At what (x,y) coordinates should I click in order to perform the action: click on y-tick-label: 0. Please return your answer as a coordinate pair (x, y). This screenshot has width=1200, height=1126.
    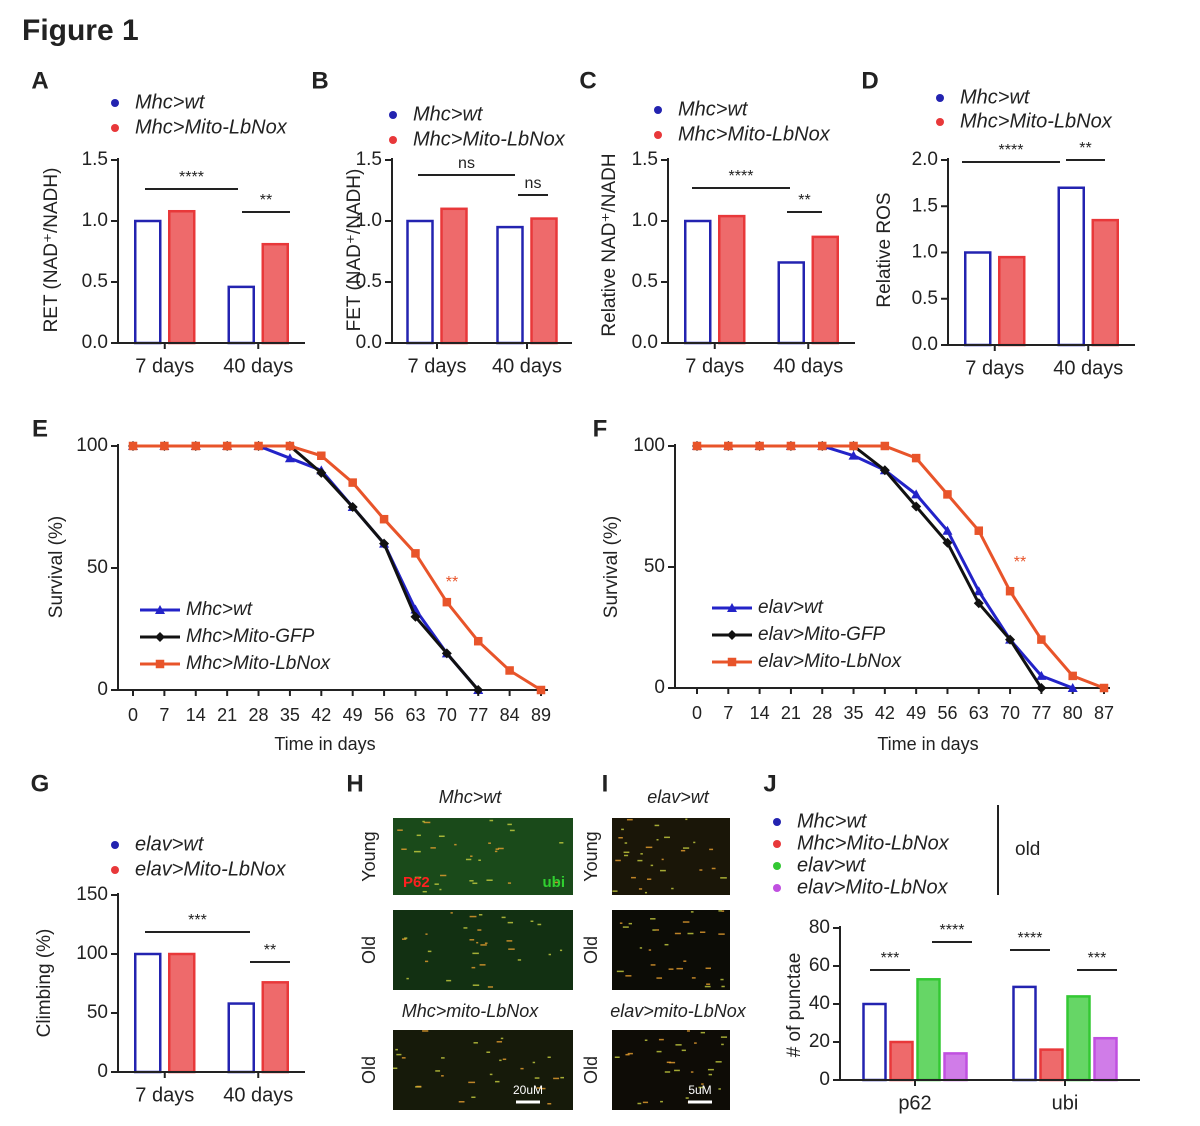
    Looking at the image, I should click on (102, 689).